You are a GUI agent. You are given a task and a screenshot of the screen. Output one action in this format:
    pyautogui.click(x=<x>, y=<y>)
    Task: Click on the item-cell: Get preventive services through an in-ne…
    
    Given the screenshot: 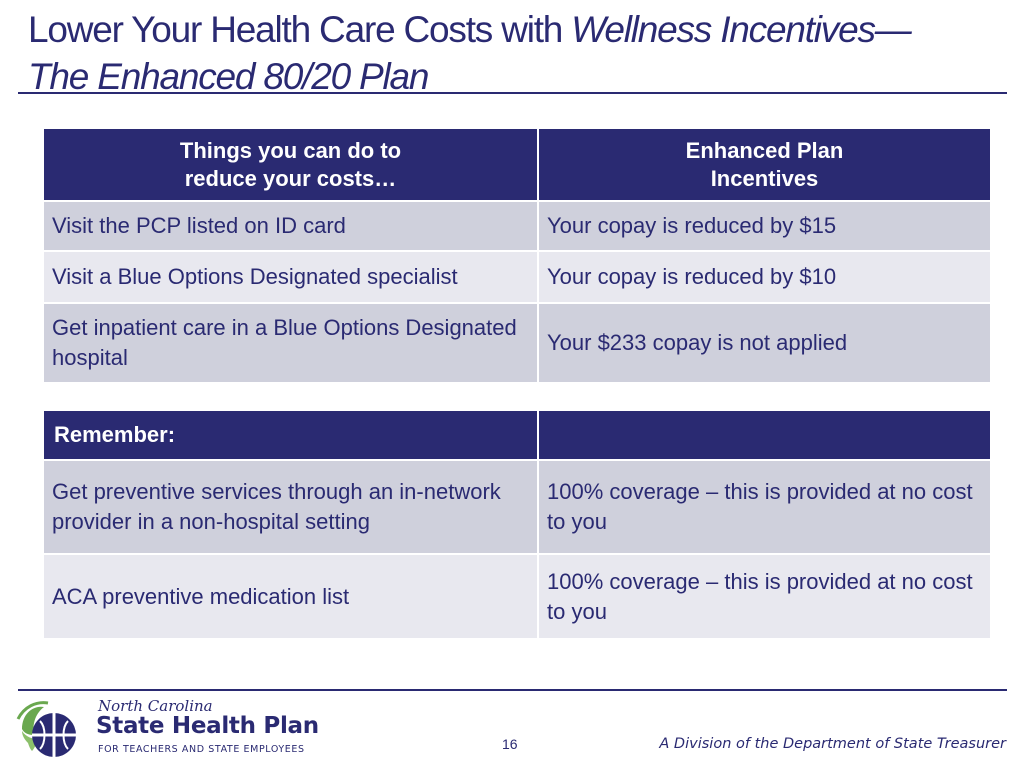 What is the action you would take?
    pyautogui.click(x=290, y=507)
    